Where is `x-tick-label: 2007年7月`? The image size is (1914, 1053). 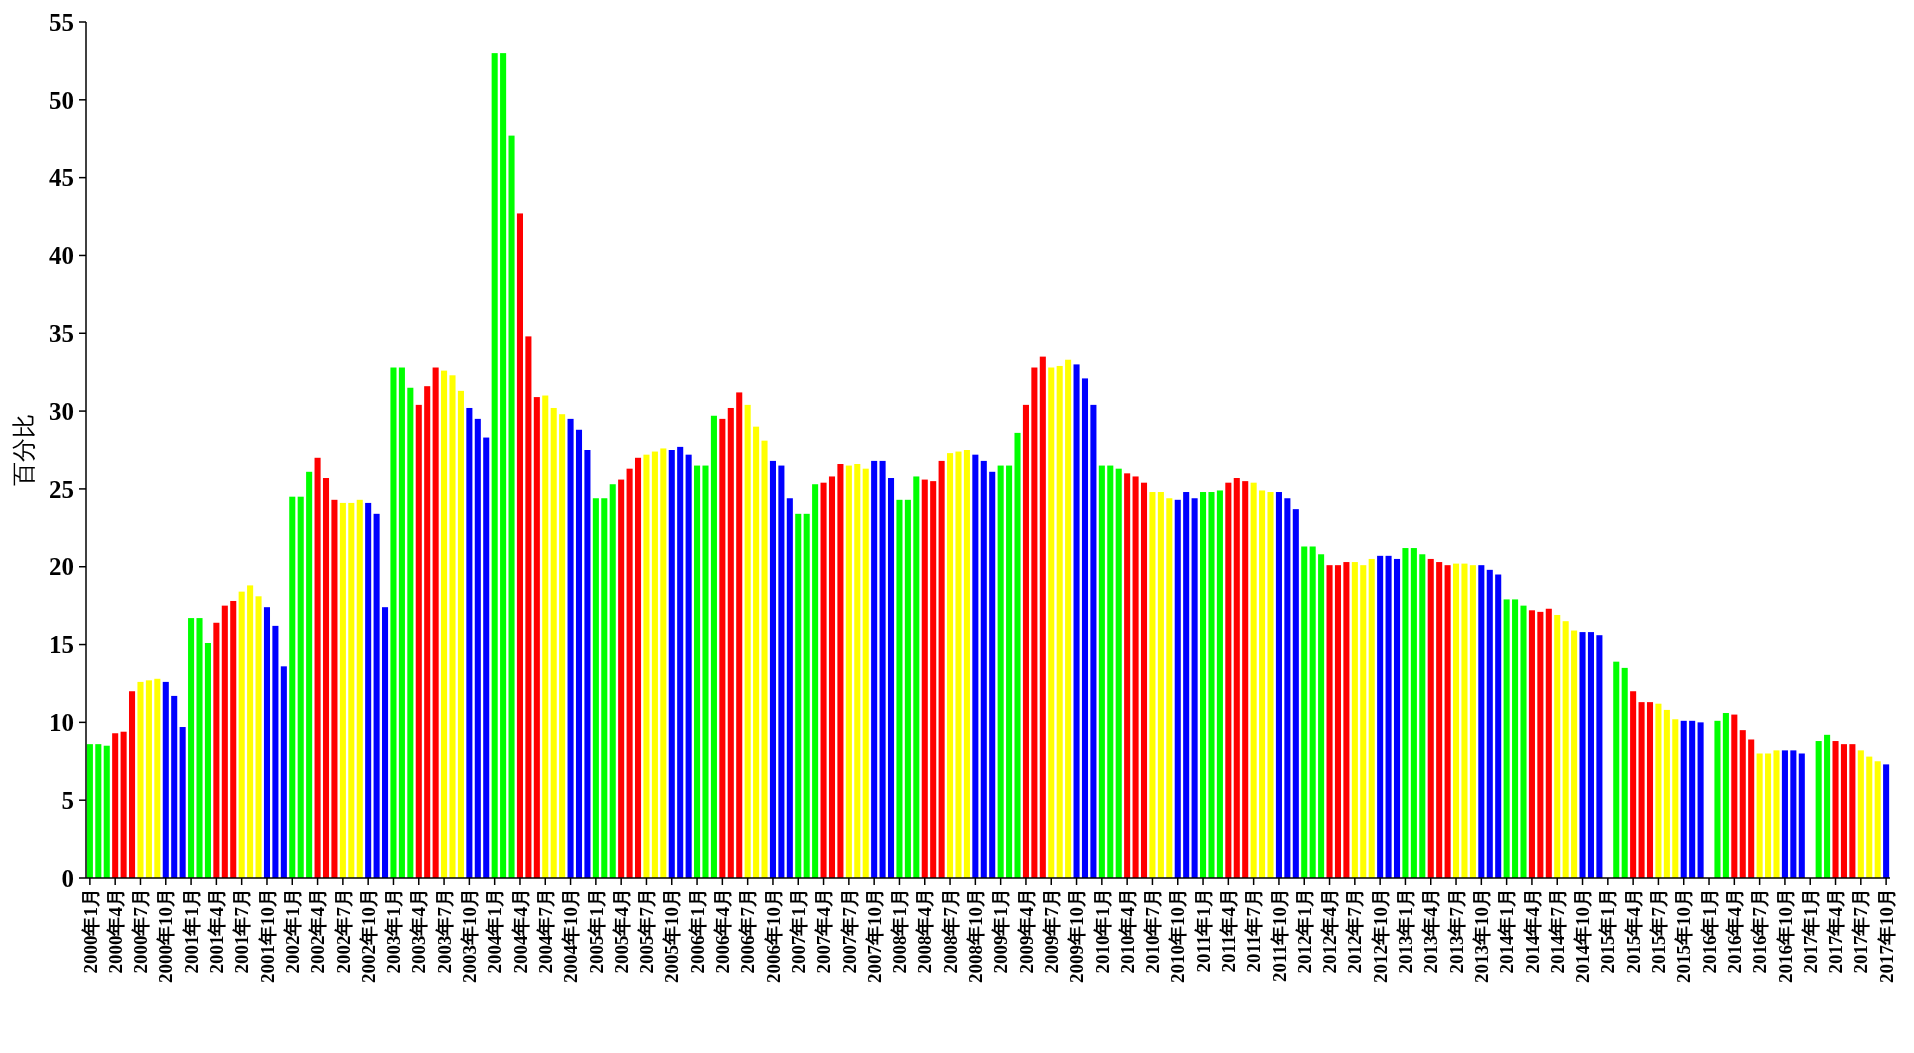
x-tick-label: 2007年7月 is located at coordinates (849, 931).